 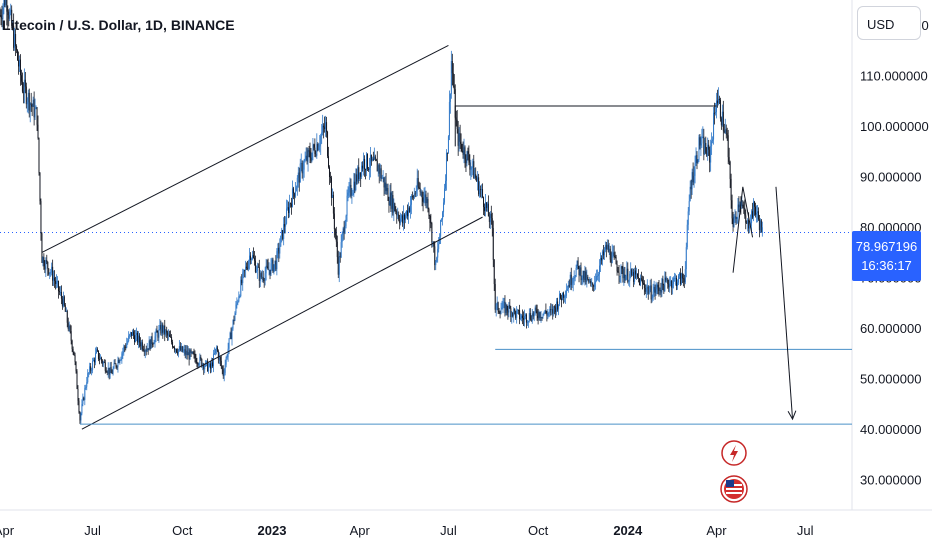 I want to click on lightning-icon, so click(x=734, y=453).